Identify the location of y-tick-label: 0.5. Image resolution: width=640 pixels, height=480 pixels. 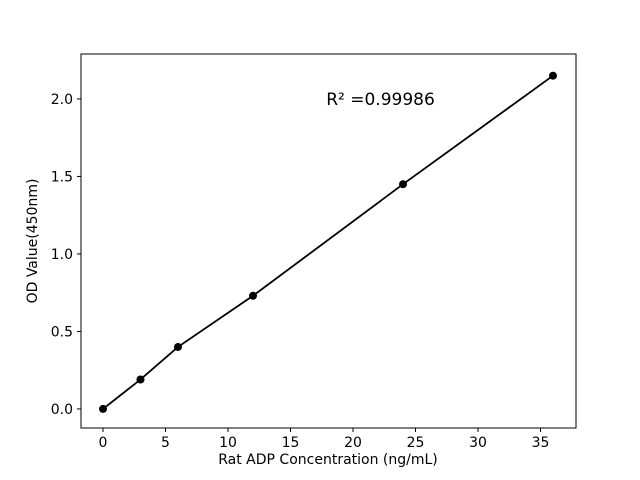
(62, 332).